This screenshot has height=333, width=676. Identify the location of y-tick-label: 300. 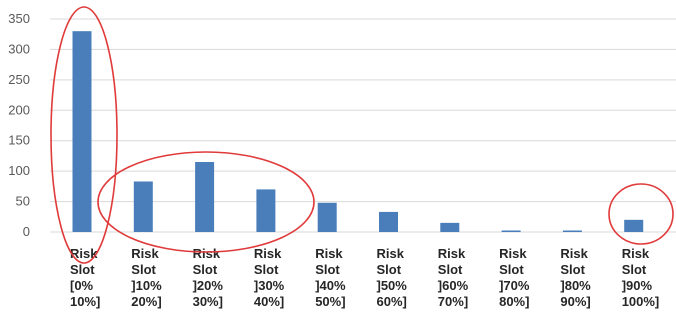
(19, 48).